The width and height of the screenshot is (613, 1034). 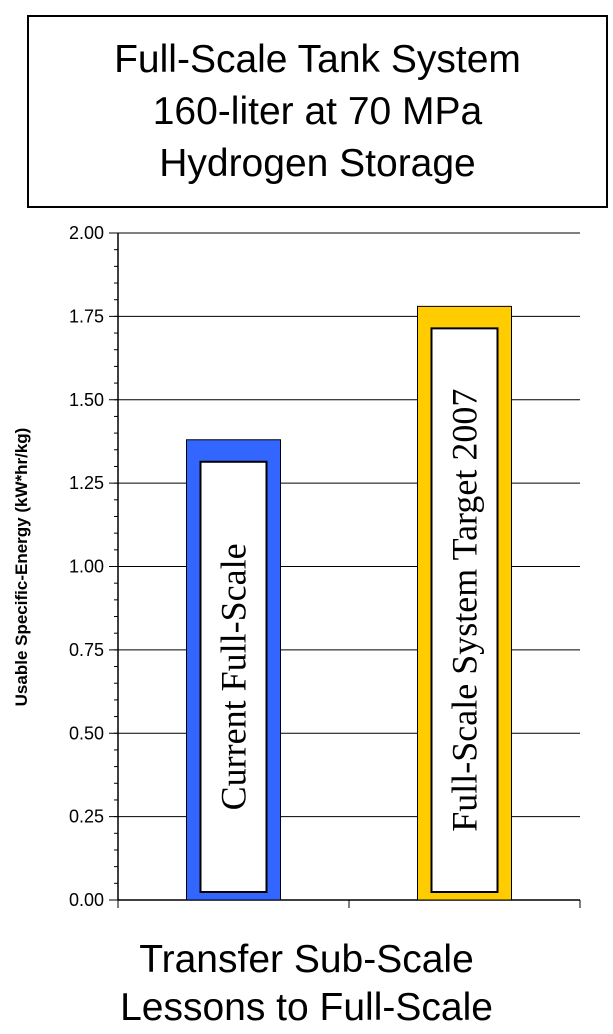 I want to click on y-tick-label: 0.25, so click(x=86, y=817).